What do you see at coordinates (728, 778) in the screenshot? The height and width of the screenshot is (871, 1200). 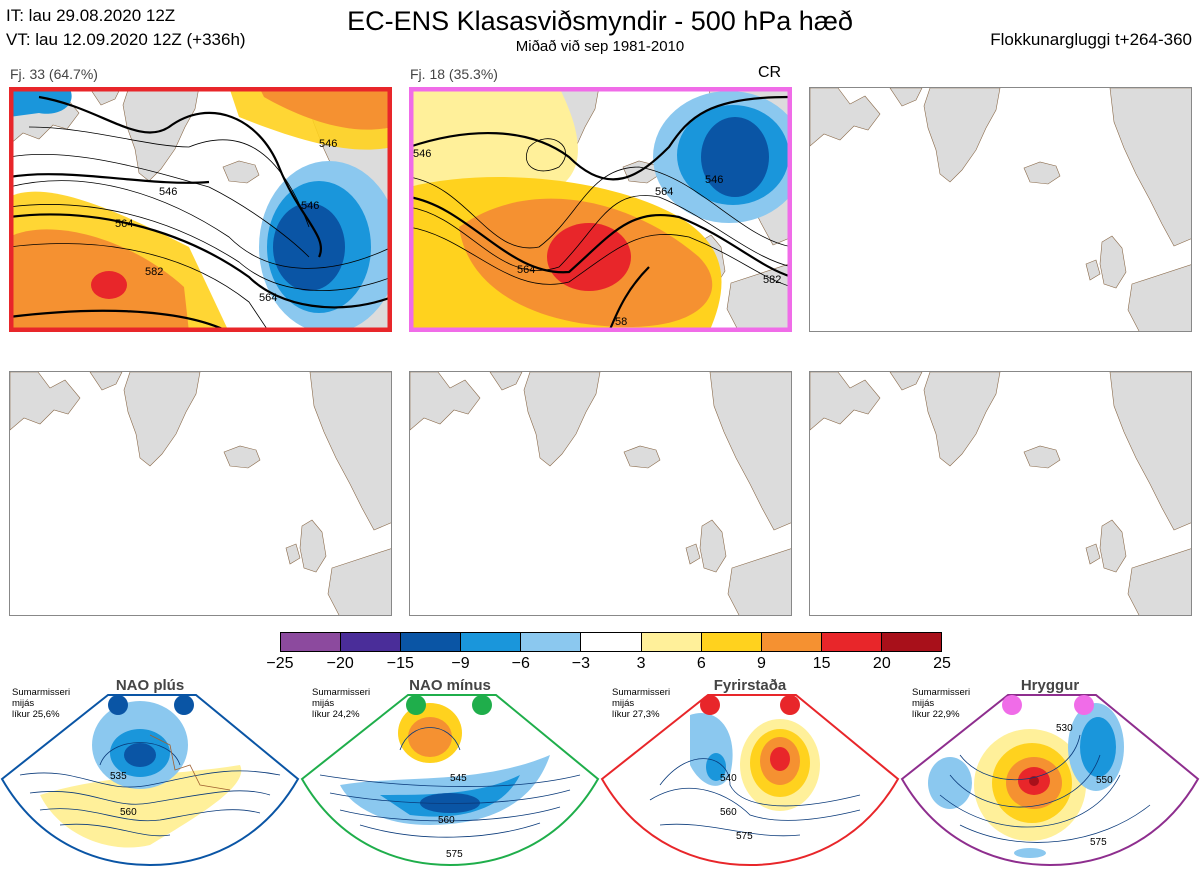 I see `regime-label: 540` at bounding box center [728, 778].